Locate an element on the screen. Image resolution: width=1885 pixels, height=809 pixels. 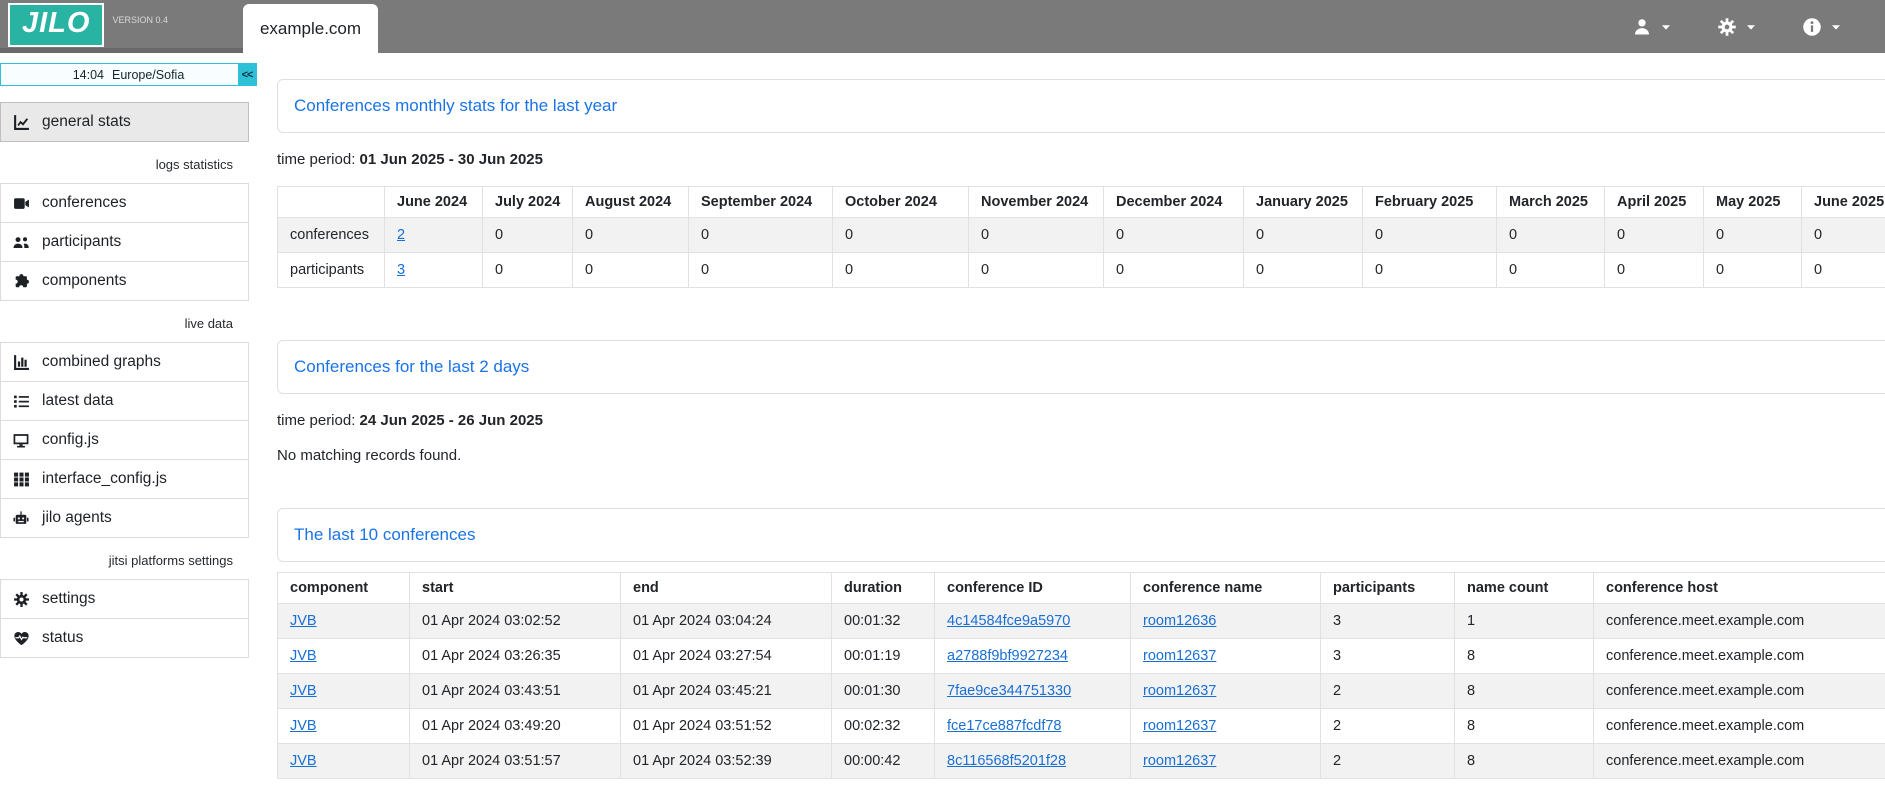
app-header: JILO VERSION 0.4 example.com is located at coordinates (942, 26).